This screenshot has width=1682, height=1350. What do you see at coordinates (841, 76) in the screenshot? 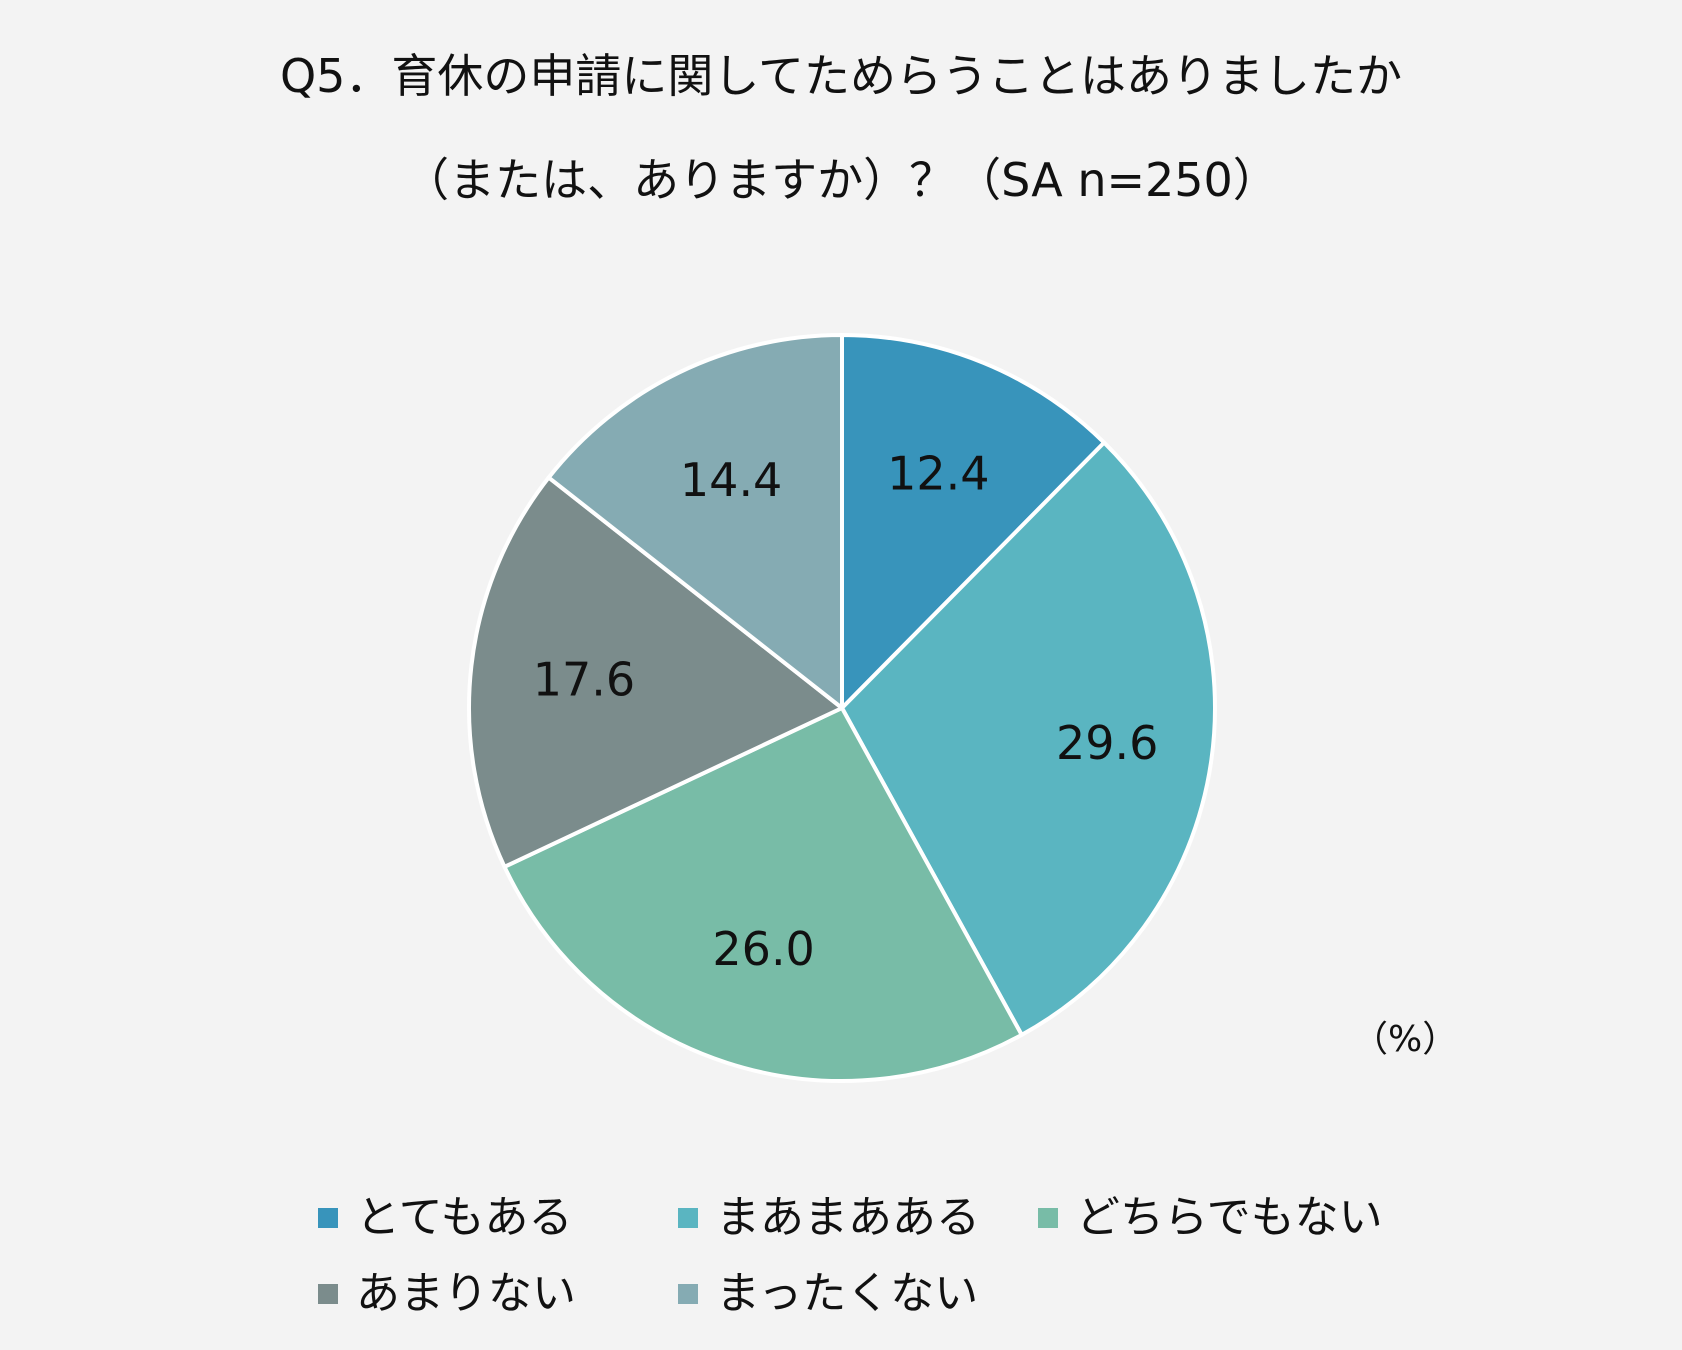
I see `chart-title-line-1: Q5．育休の申請に関してためらうことはありましたか` at bounding box center [841, 76].